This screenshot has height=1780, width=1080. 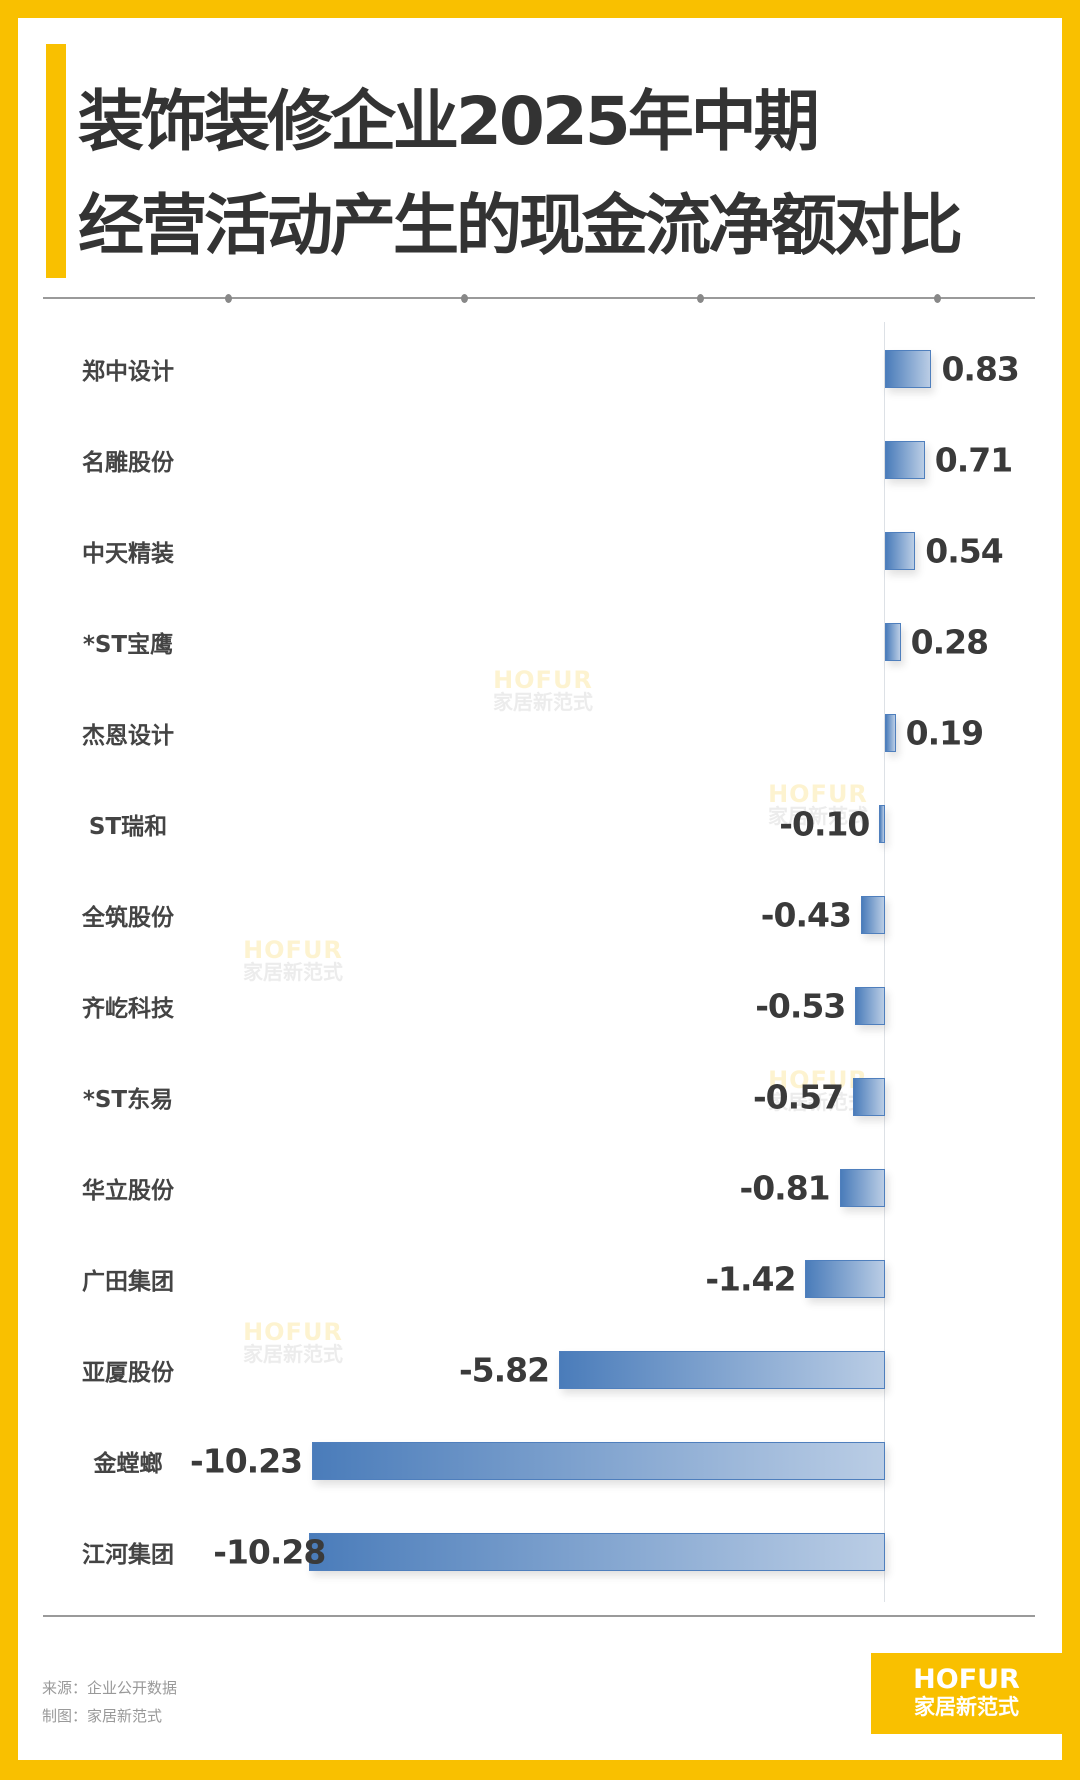 I want to click on hofur-logo: HOFUR 家居新范式, so click(x=966, y=1693).